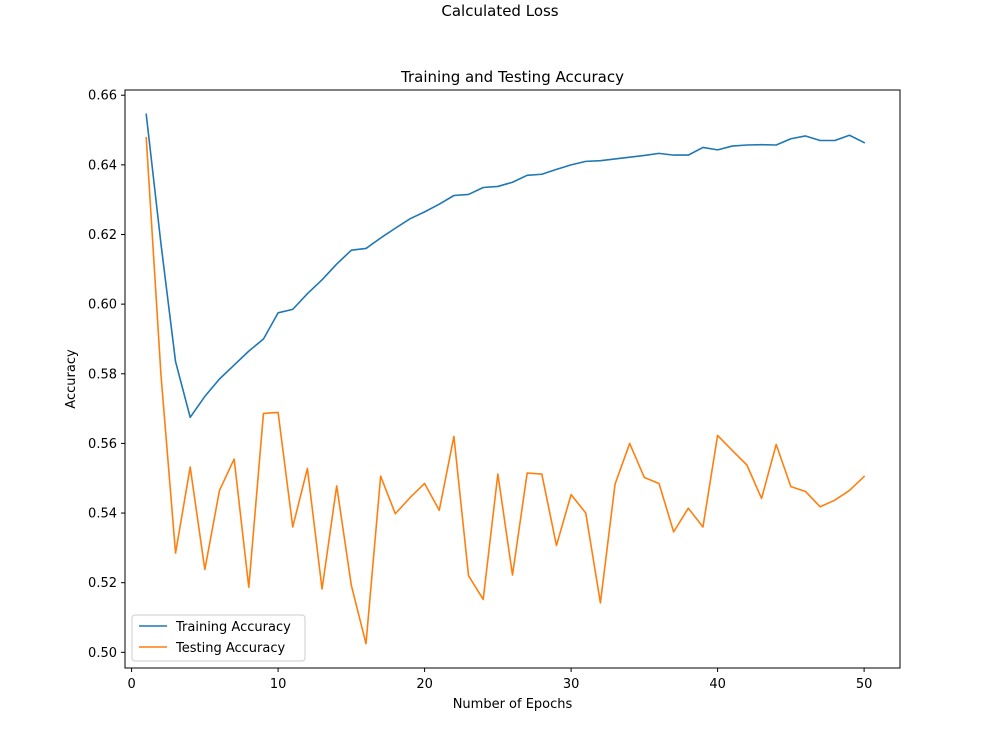  What do you see at coordinates (278, 684) in the screenshot?
I see `x-tick-label: 10` at bounding box center [278, 684].